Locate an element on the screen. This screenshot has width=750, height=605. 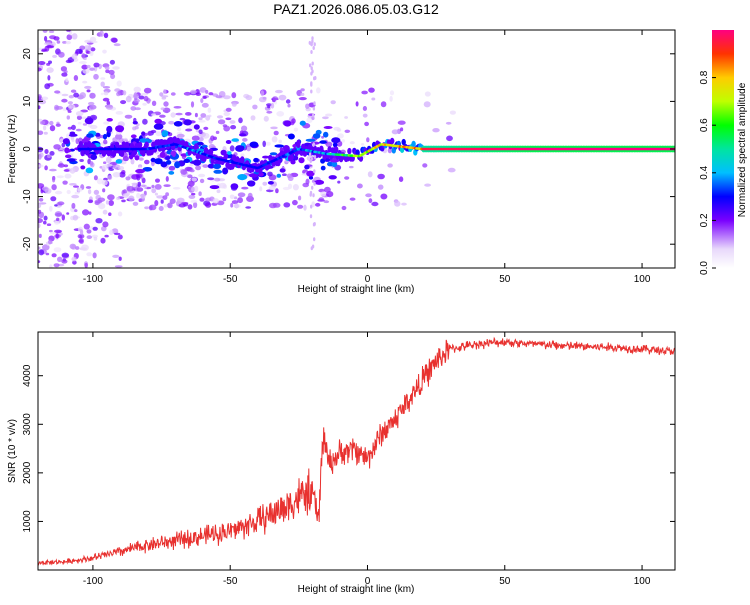
x-tick-label: -50 is located at coordinates (230, 279).